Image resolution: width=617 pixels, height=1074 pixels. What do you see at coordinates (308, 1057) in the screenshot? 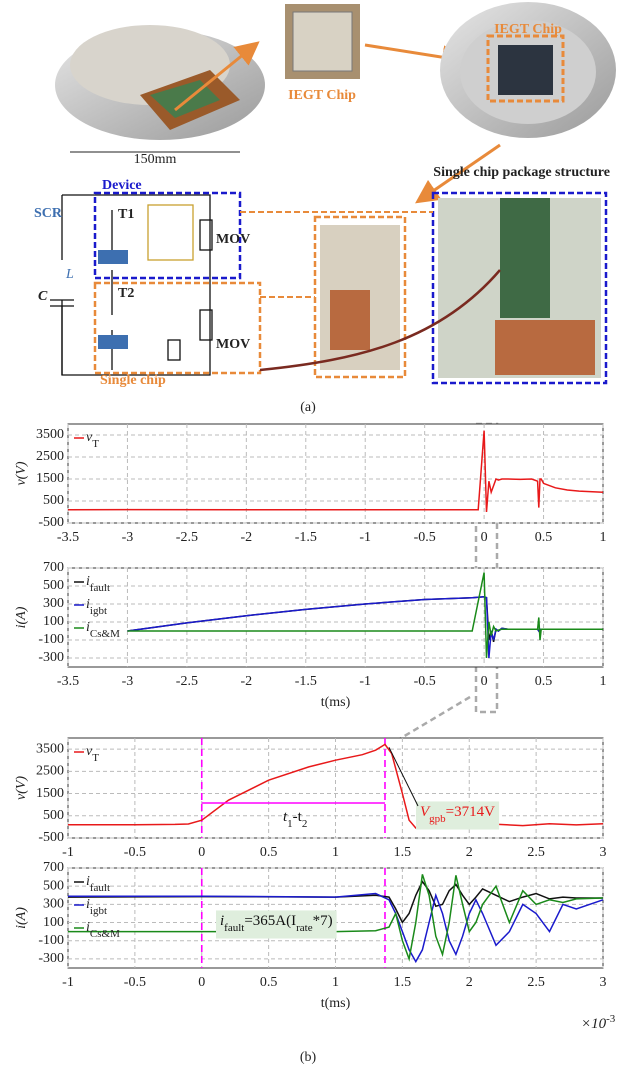
I see `caption: (b)` at bounding box center [308, 1057].